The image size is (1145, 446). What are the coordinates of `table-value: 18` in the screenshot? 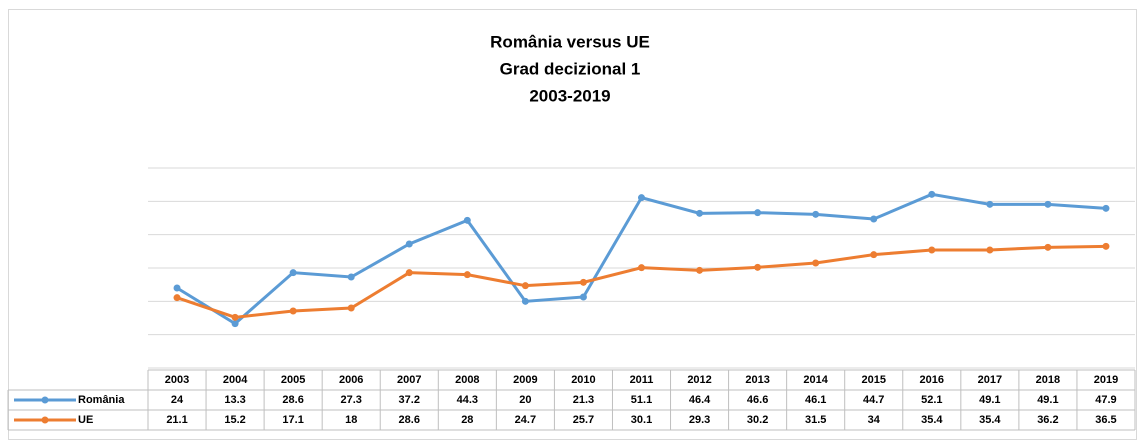 It's located at (351, 420).